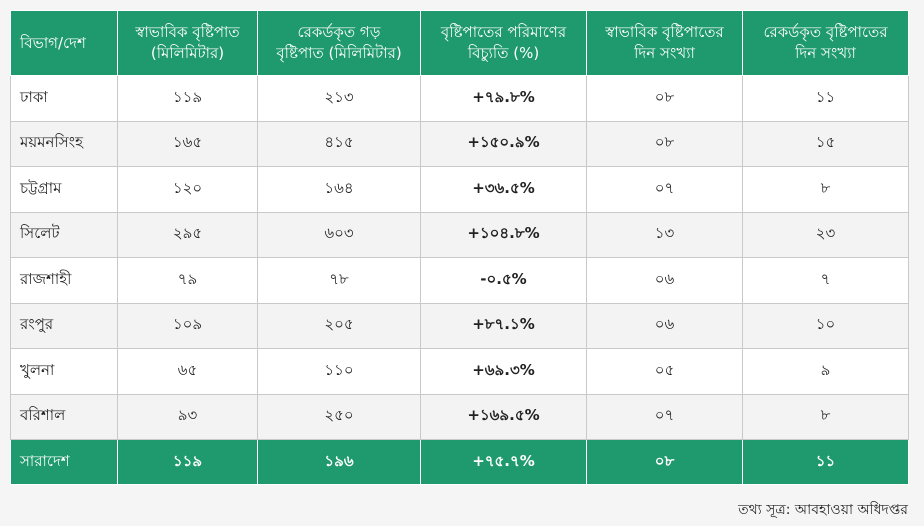 The image size is (924, 526). What do you see at coordinates (823, 510) in the screenshot?
I see `source-note: তথ্য সূত্র: আবহাওয়া অধিদপ্তর` at bounding box center [823, 510].